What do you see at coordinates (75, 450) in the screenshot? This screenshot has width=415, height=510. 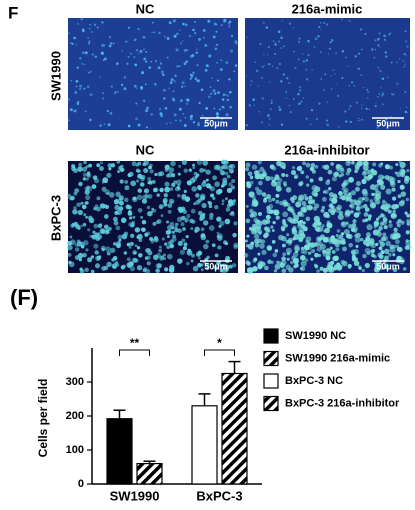 I see `y-tick-label: 100` at bounding box center [75, 450].